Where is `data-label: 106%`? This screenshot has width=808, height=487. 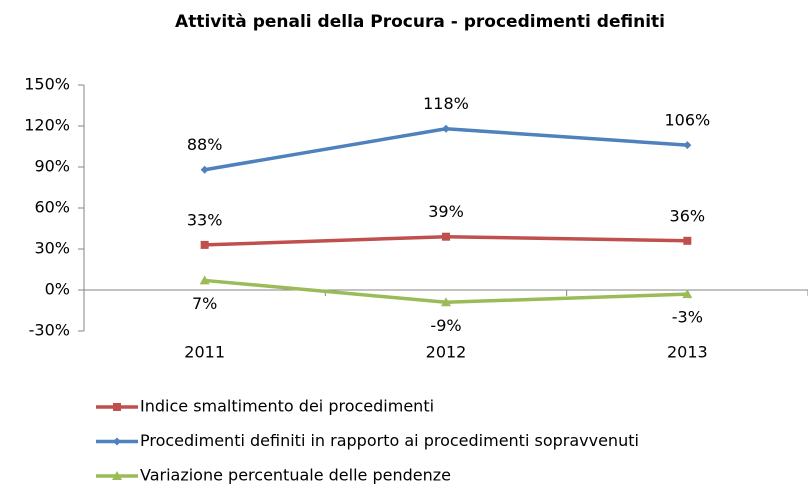 data-label: 106% is located at coordinates (687, 120).